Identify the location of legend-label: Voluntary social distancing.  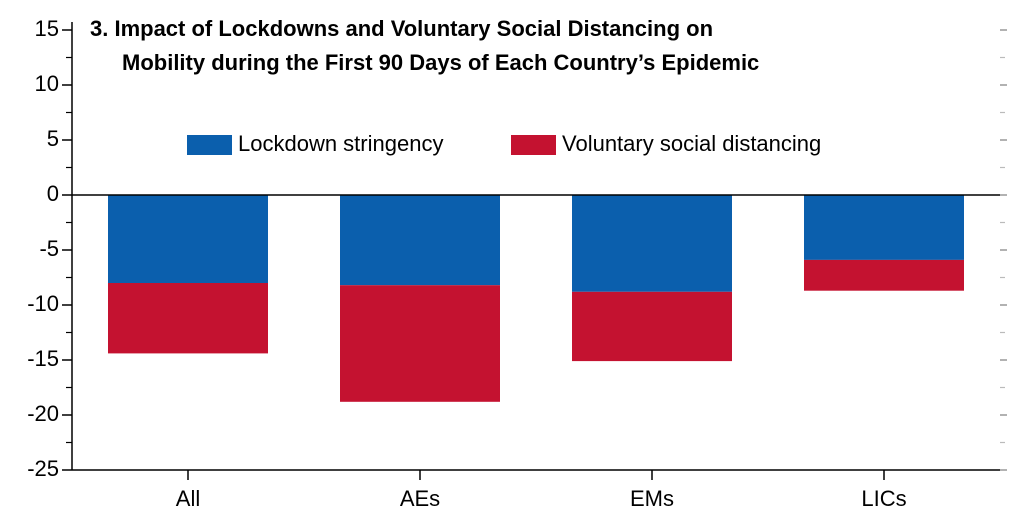
(691, 143).